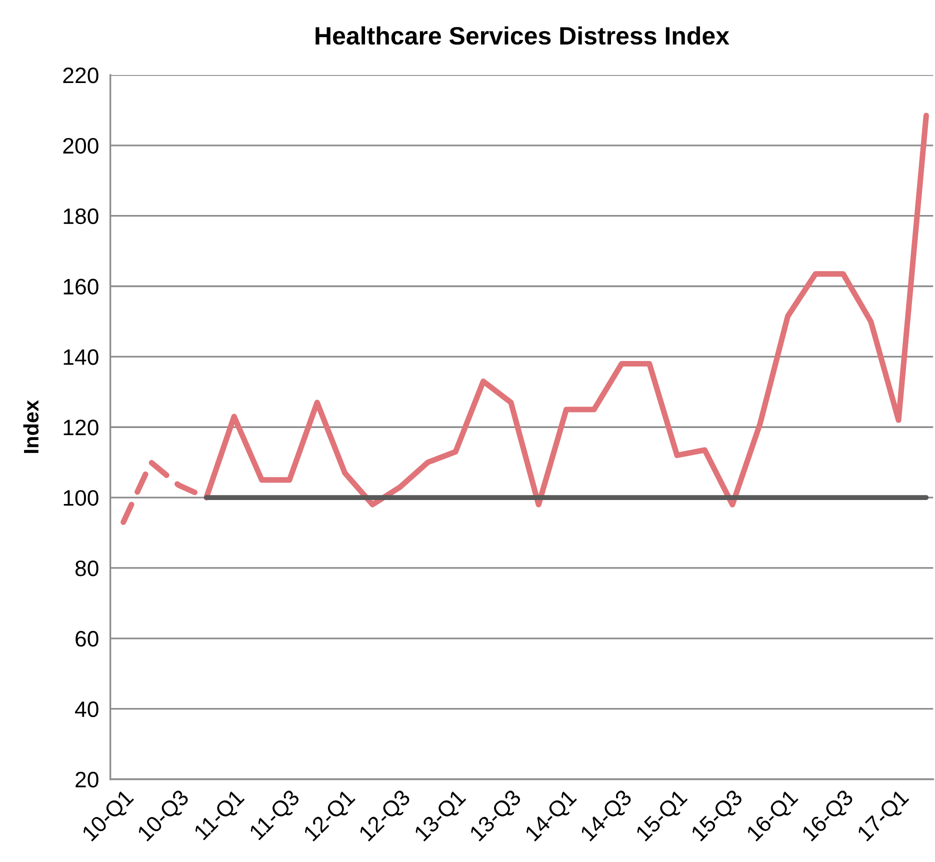  I want to click on y-tick-label: 100, so click(81, 498).